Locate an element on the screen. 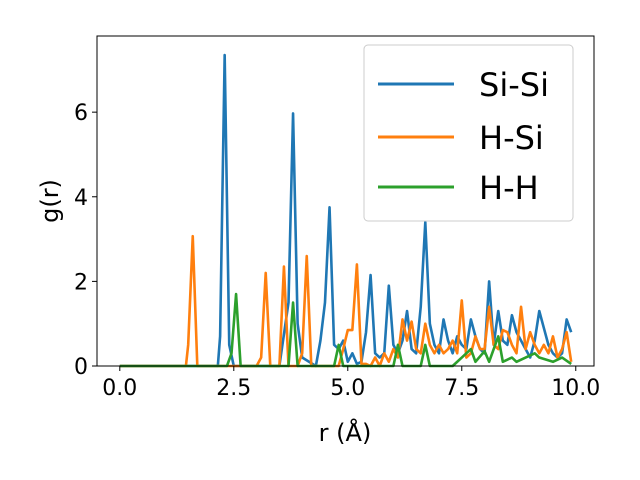 The height and width of the screenshot is (480, 640). y-ticks: 0 2 4 6 is located at coordinates (85, 240).